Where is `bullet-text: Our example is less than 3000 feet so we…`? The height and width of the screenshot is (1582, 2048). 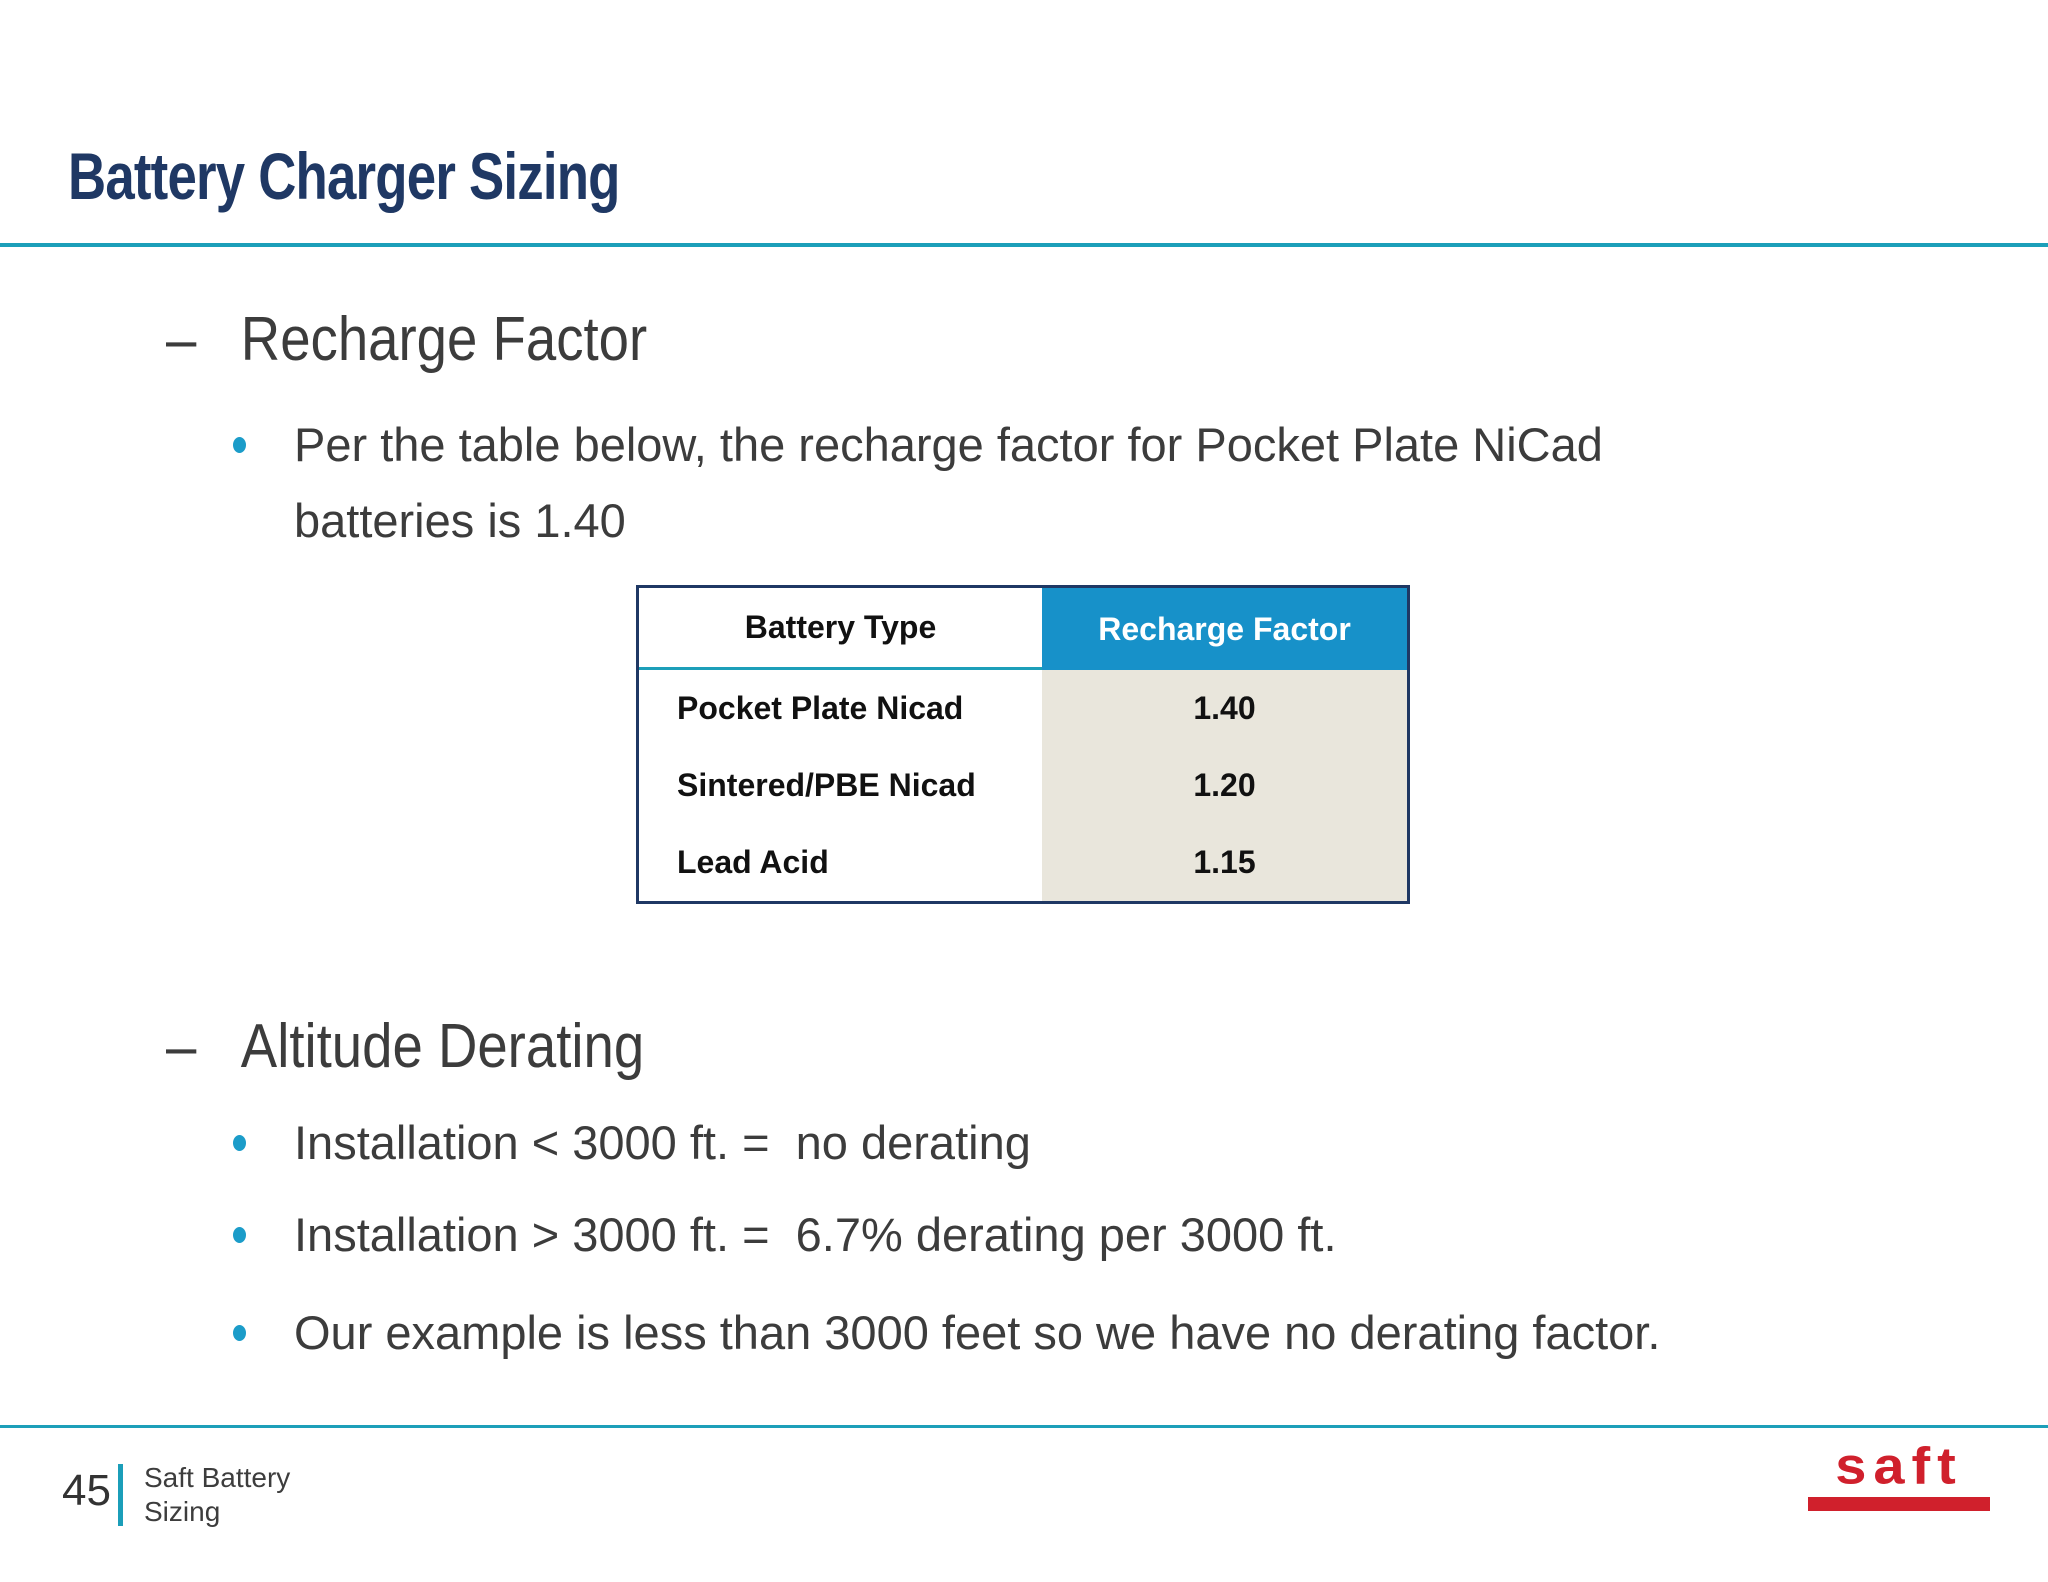 bullet-text: Our example is less than 3000 feet so we… is located at coordinates (977, 1332).